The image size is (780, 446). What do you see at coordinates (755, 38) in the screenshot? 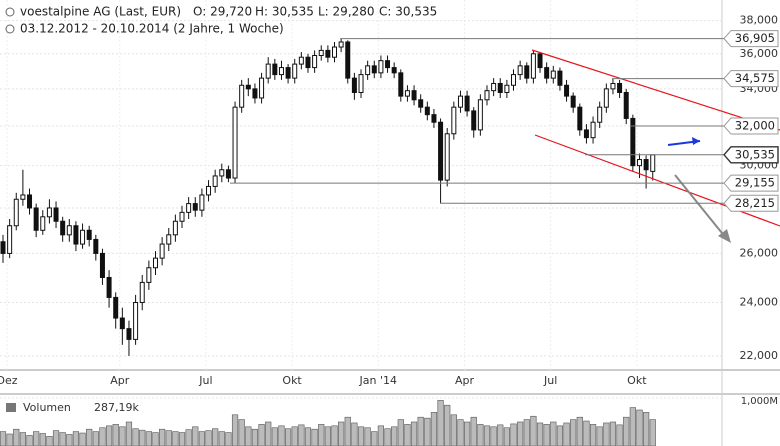
I see `level-label: 36,905` at bounding box center [755, 38].